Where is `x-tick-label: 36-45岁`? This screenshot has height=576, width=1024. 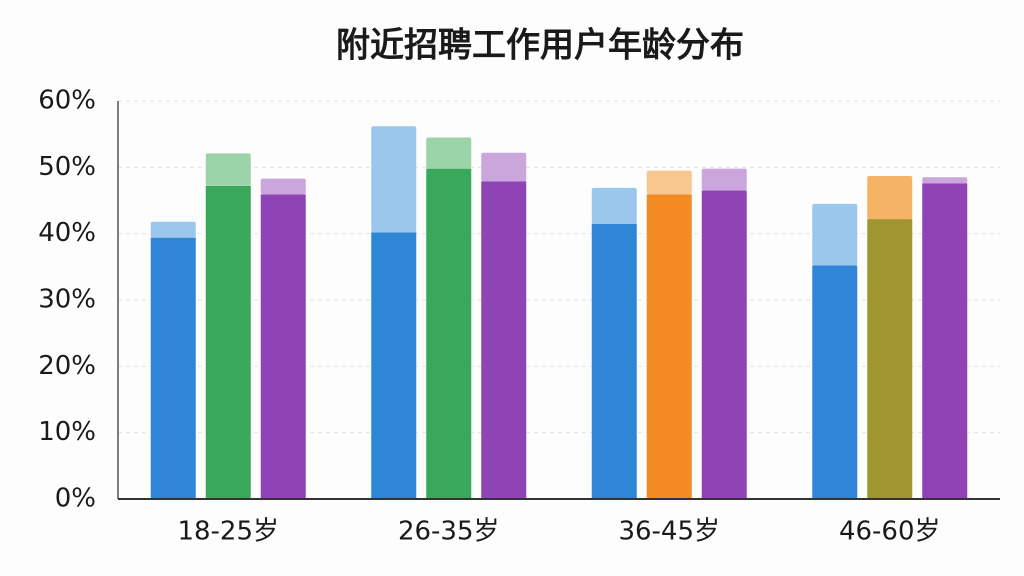 x-tick-label: 36-45岁 is located at coordinates (669, 532).